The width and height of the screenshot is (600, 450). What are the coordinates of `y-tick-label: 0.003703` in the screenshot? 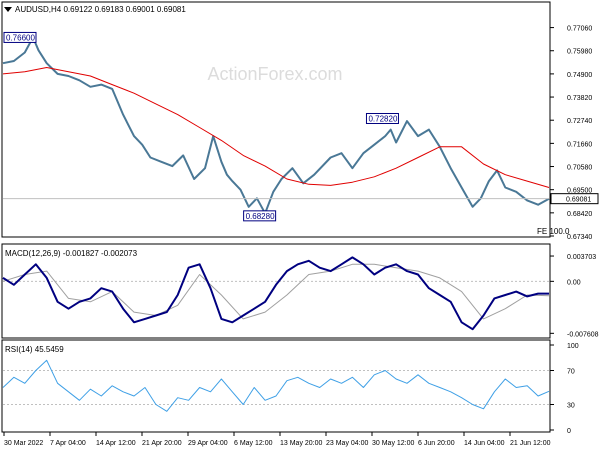 It's located at (581, 257).